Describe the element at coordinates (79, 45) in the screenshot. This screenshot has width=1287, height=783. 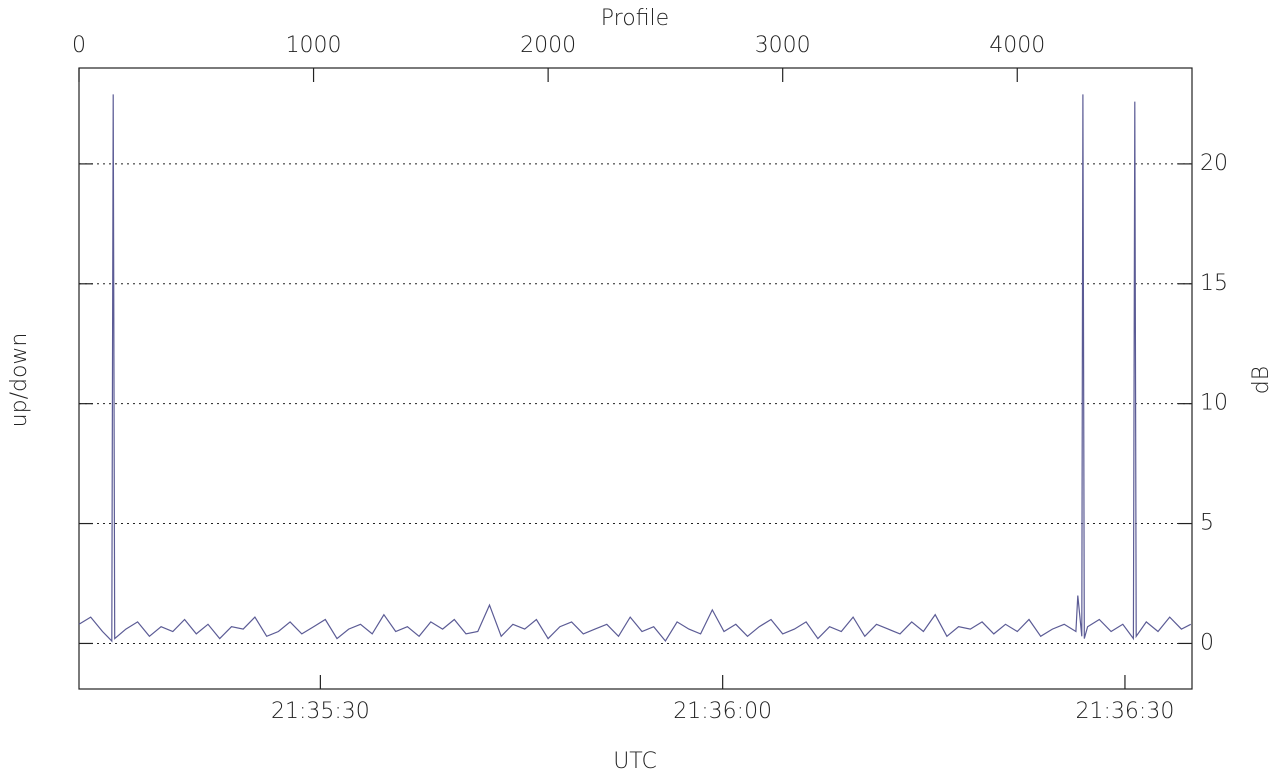
I see `top-tick-label: 0` at that location.